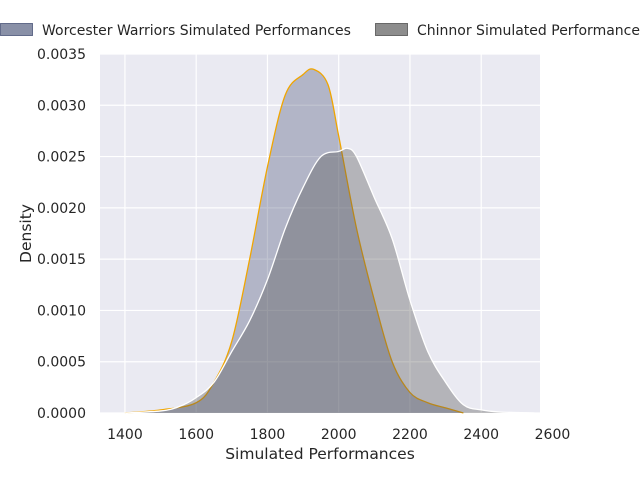 The image size is (640, 480). What do you see at coordinates (61, 209) in the screenshot?
I see `y-tick-label: 0.0020` at bounding box center [61, 209].